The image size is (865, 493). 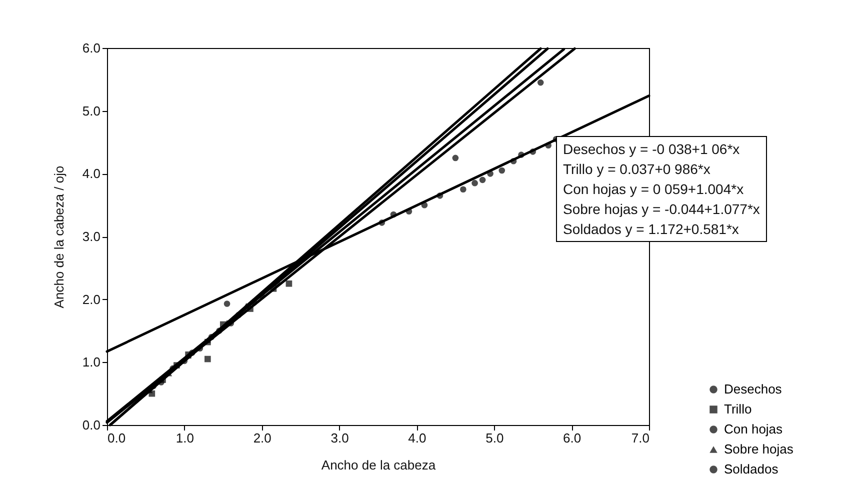 What do you see at coordinates (262, 438) in the screenshot?
I see `x-tick-label: 2.0` at bounding box center [262, 438].